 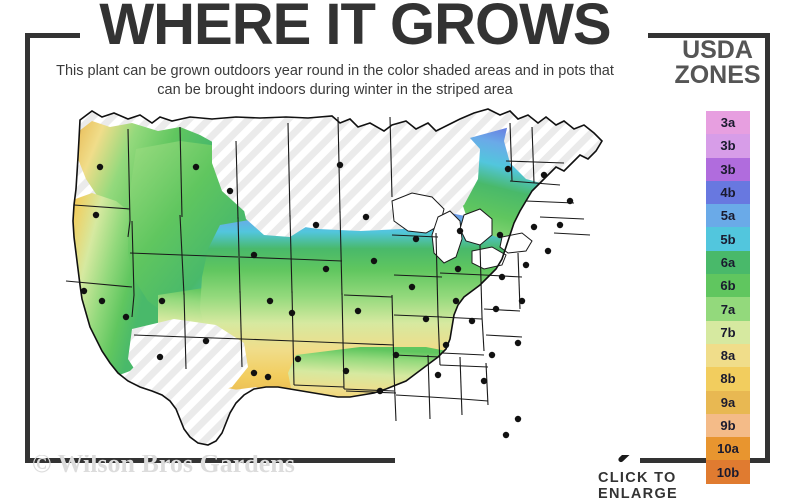 What do you see at coordinates (709, 35) in the screenshot?
I see `frame-border-top-right` at bounding box center [709, 35].